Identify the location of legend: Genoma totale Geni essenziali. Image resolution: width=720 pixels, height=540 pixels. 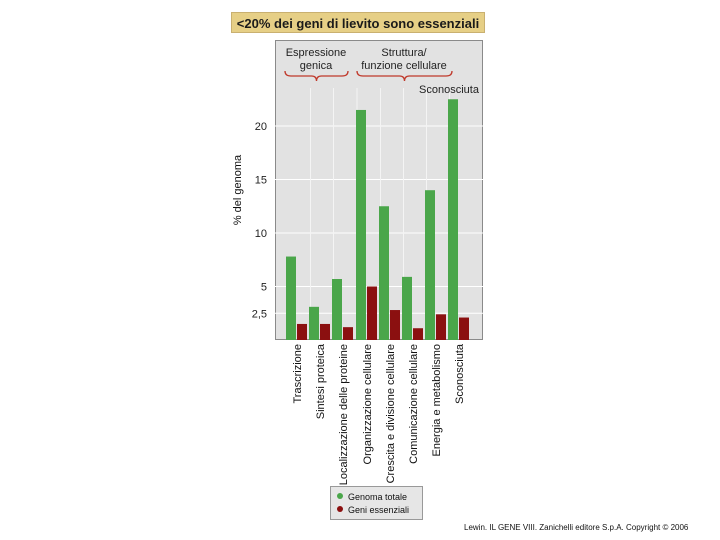
(376, 503).